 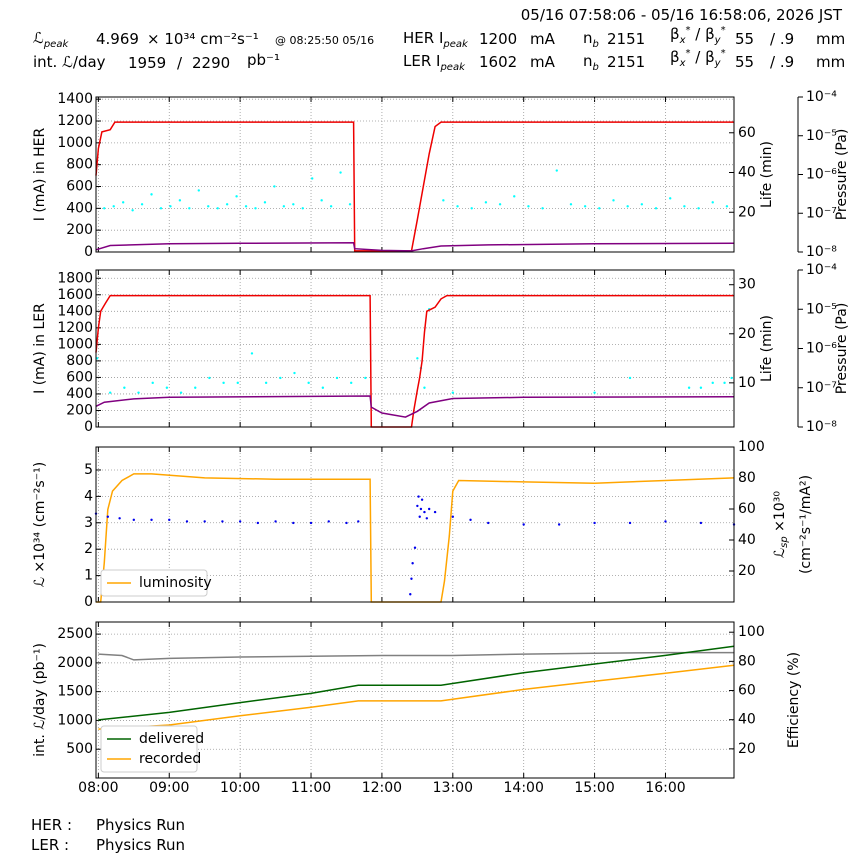 I want to click on int-lumi-delivered: 2290, so click(x=211, y=63).